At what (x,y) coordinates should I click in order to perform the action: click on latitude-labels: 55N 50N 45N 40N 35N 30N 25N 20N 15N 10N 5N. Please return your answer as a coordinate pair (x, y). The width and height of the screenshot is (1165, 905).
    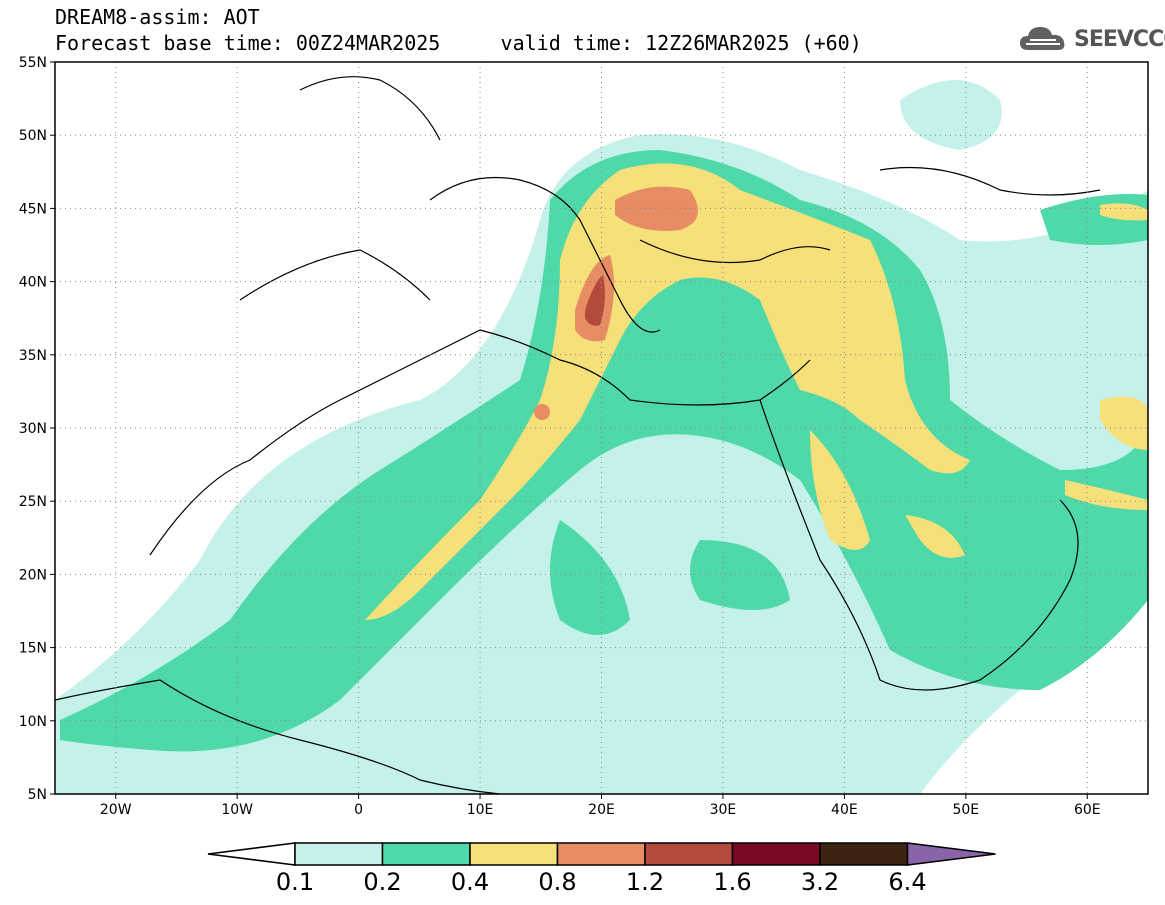
    Looking at the image, I should click on (37, 429).